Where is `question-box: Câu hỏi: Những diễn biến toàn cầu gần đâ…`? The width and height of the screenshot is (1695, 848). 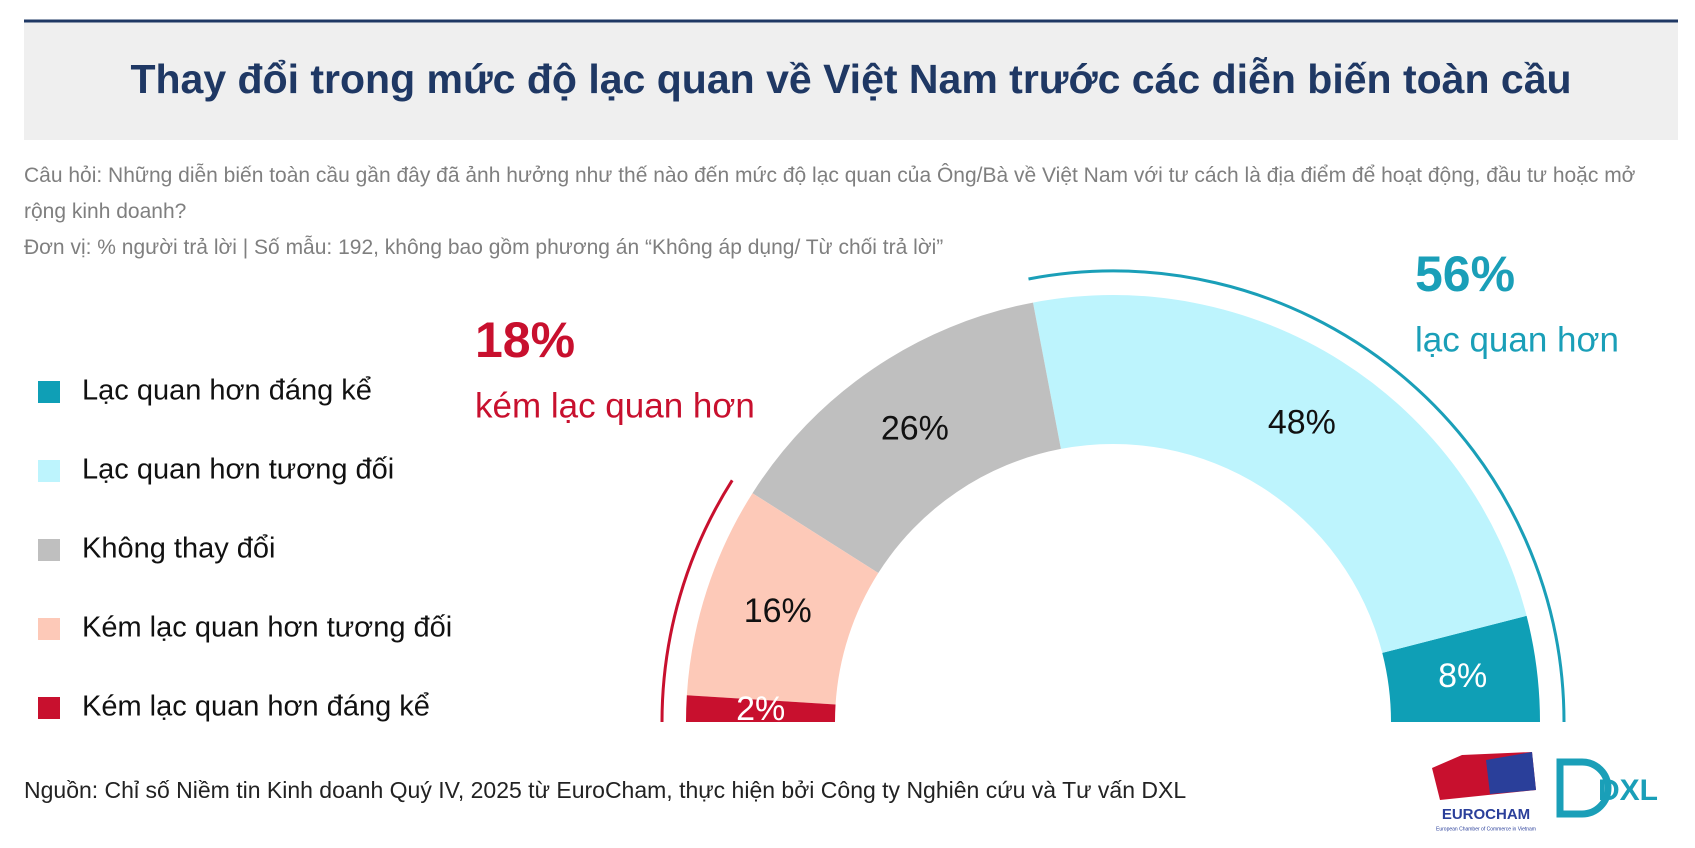
question-box: Câu hỏi: Những diễn biến toàn cầu gần đâ… is located at coordinates (830, 211).